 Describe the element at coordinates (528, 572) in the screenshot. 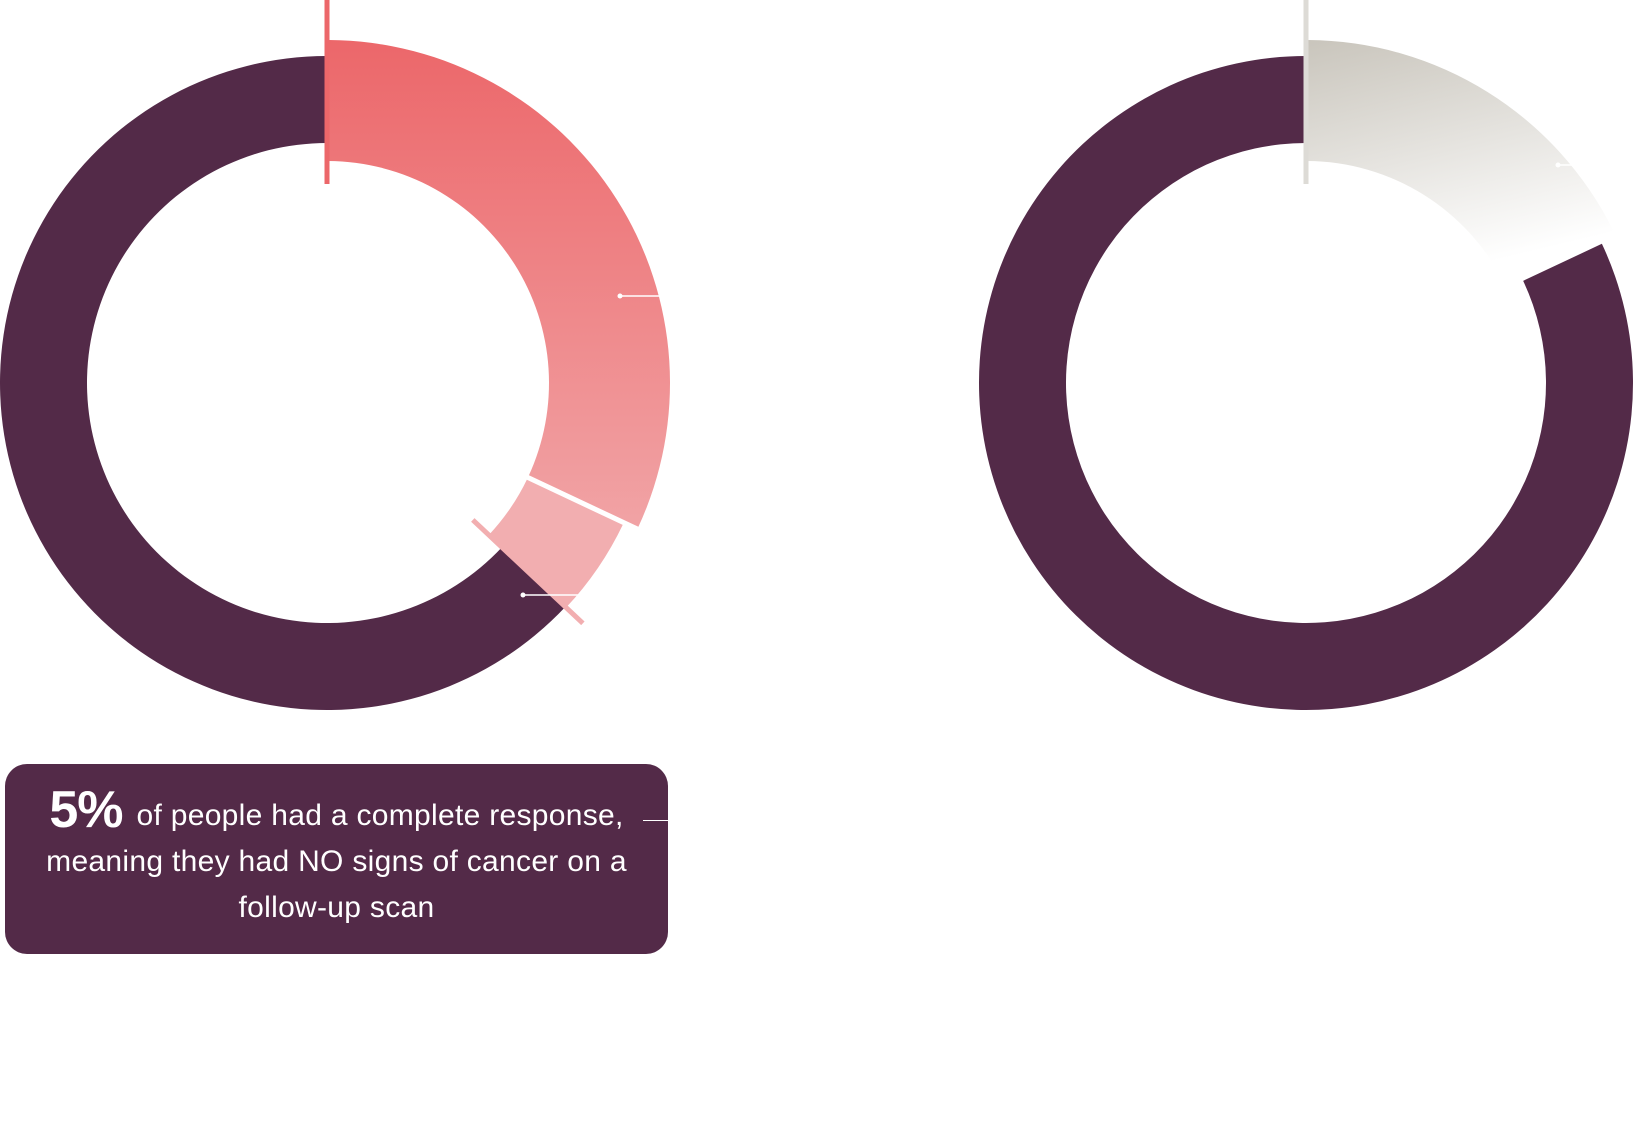

I see `end-marker-line` at that location.